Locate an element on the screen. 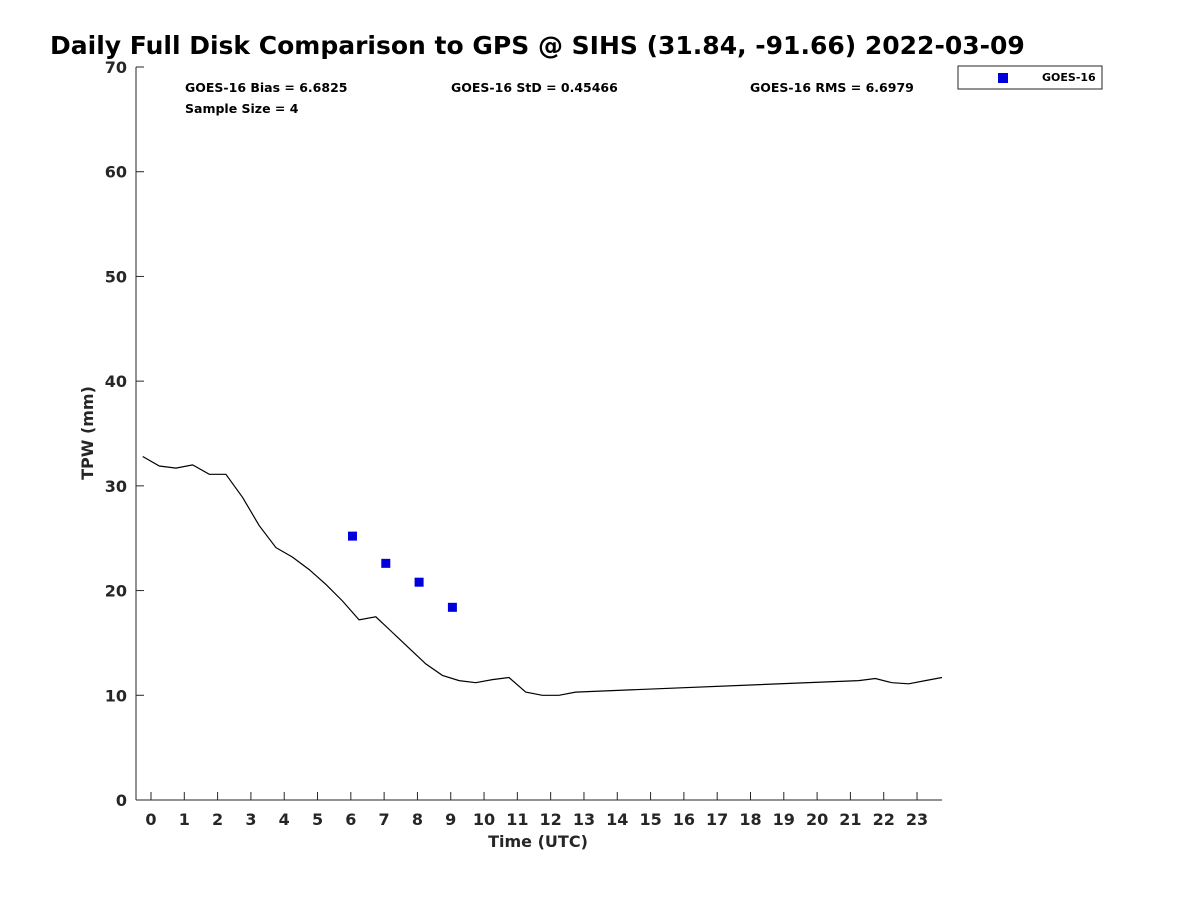  x-tick-label: 5 is located at coordinates (317, 819).